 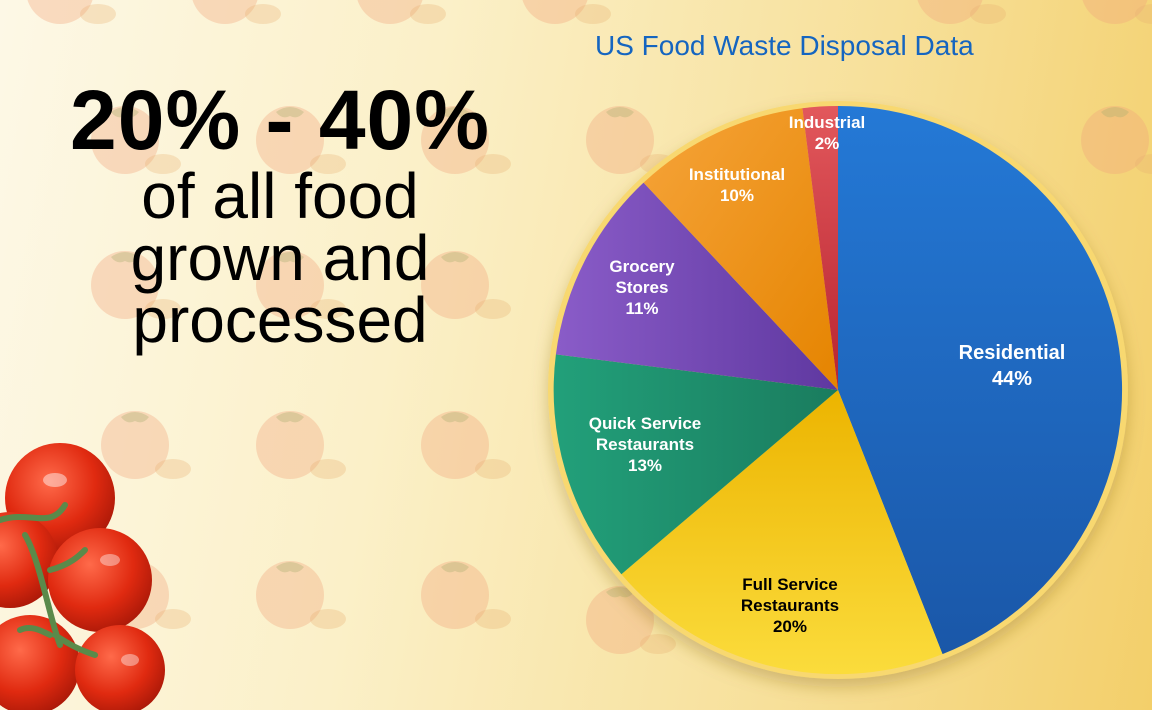 I want to click on slice-quick-service, so click(x=695, y=464).